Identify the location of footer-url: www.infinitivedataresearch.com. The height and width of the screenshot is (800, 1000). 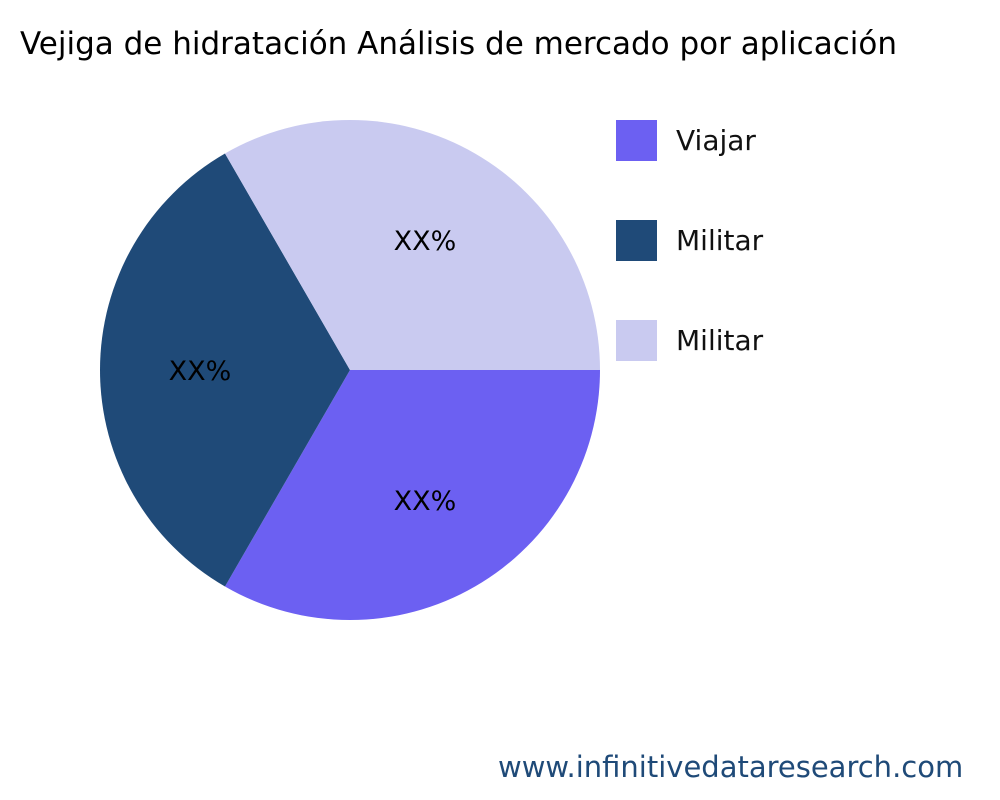
(731, 767).